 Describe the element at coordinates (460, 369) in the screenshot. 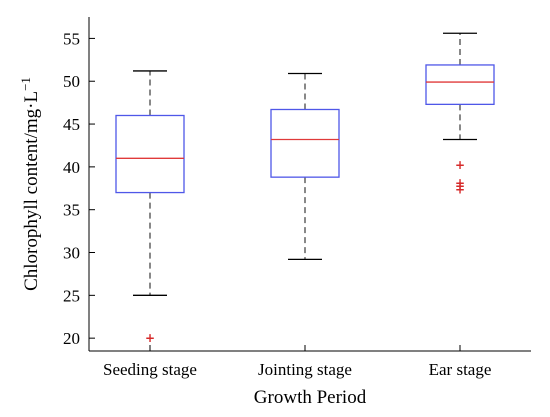

I see `x-tick-label: Ear stage` at that location.